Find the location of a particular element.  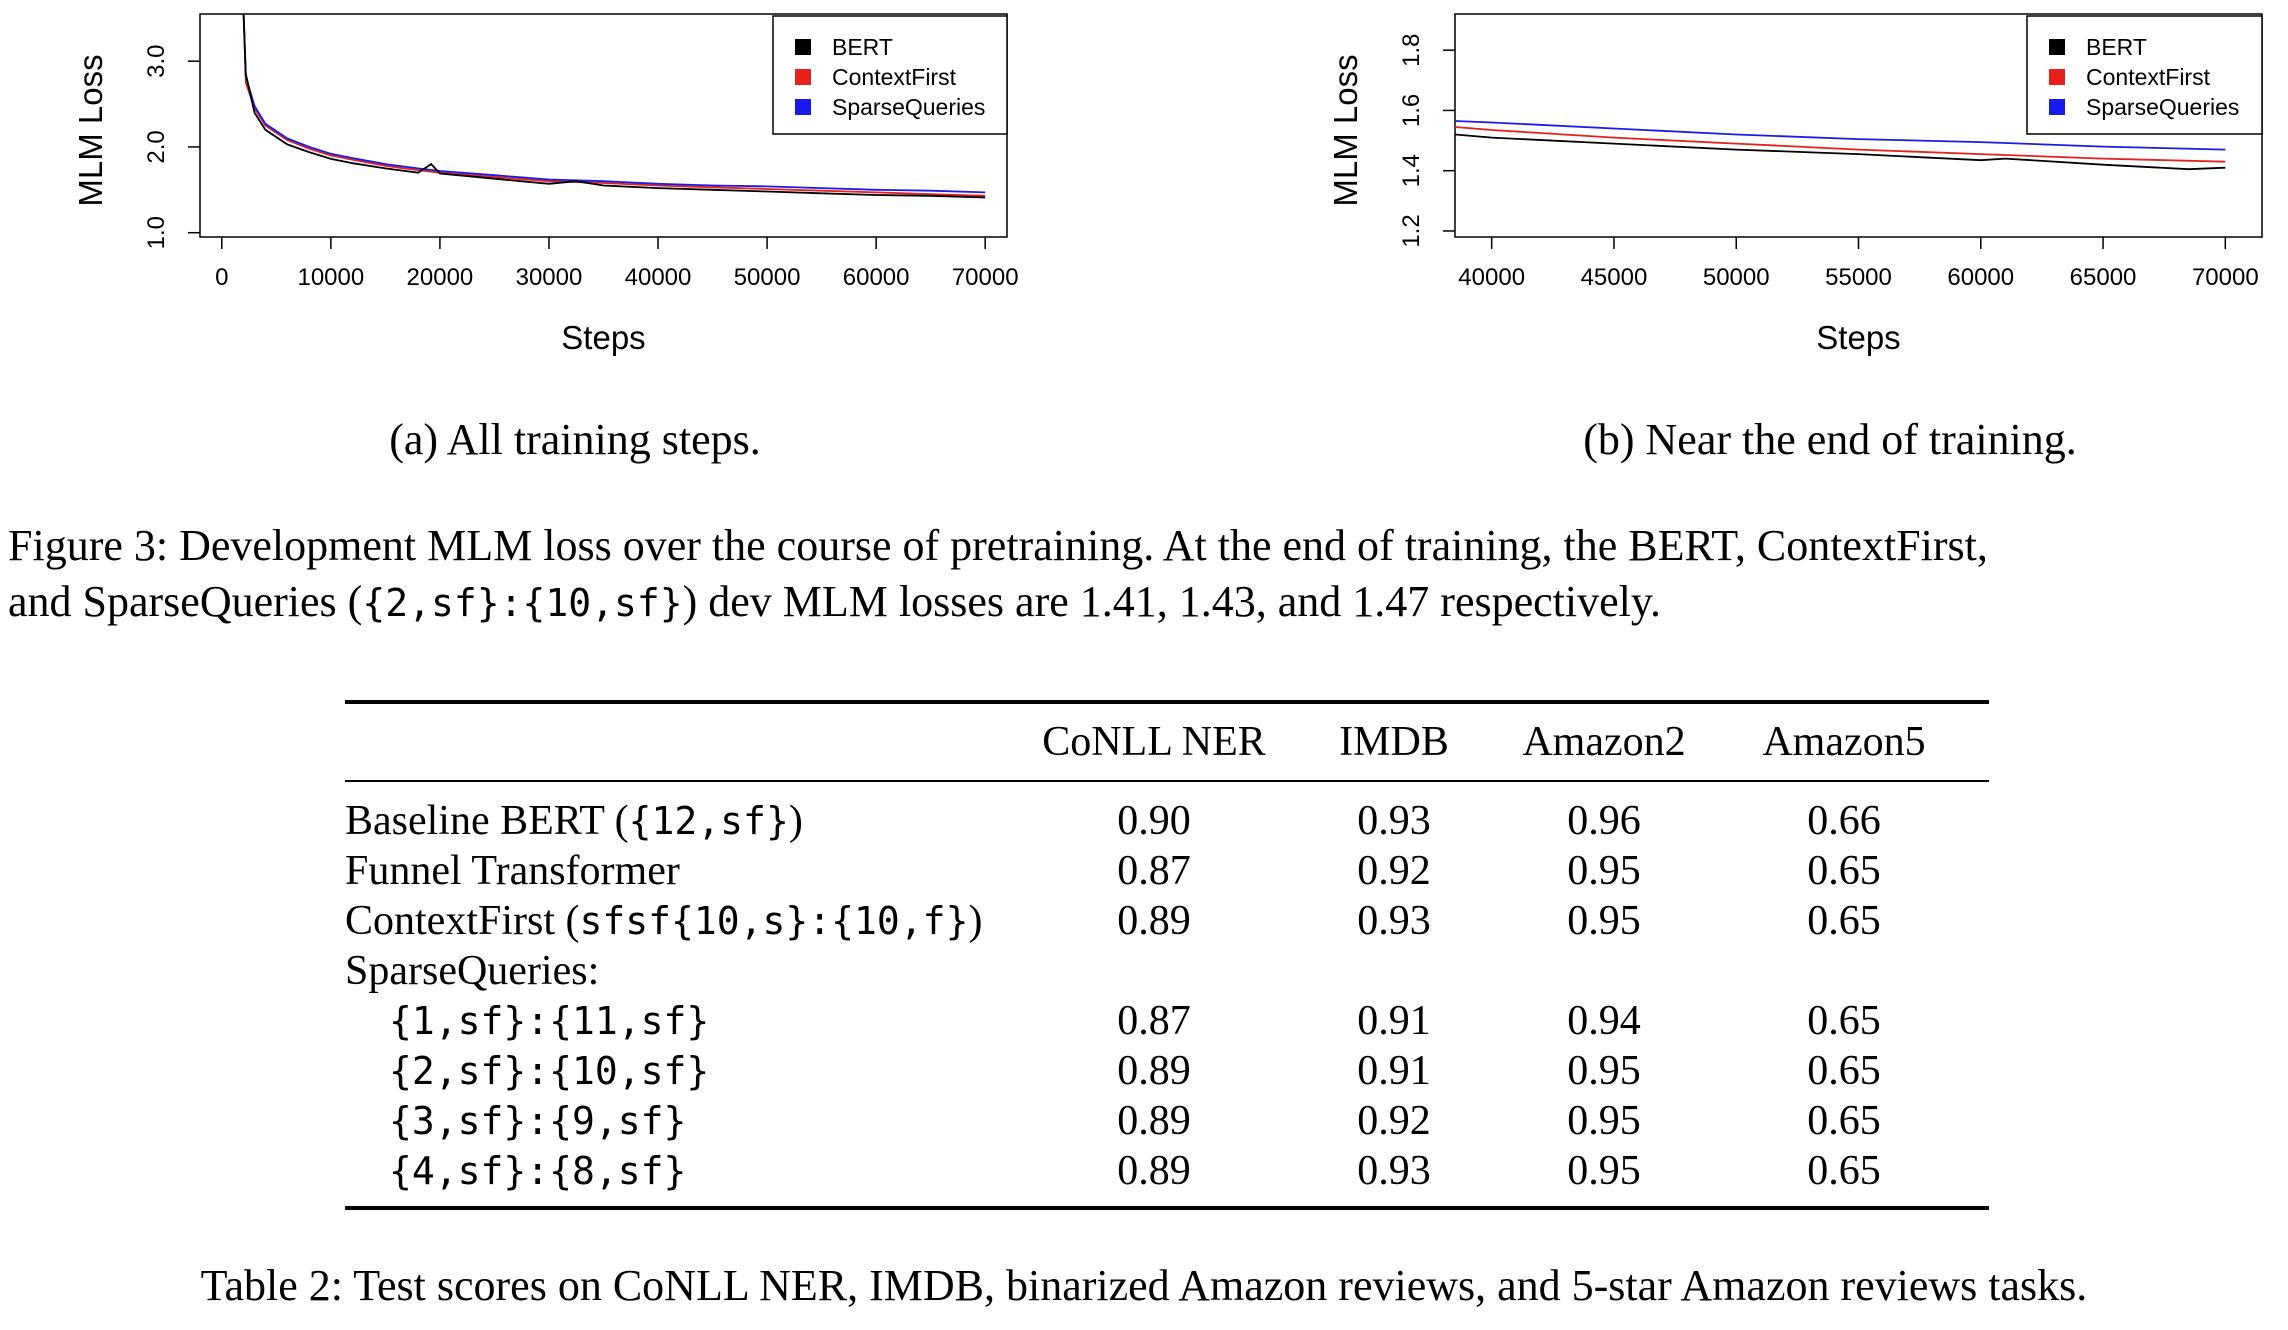

row-label: Funnel Transformer is located at coordinates (687, 871).